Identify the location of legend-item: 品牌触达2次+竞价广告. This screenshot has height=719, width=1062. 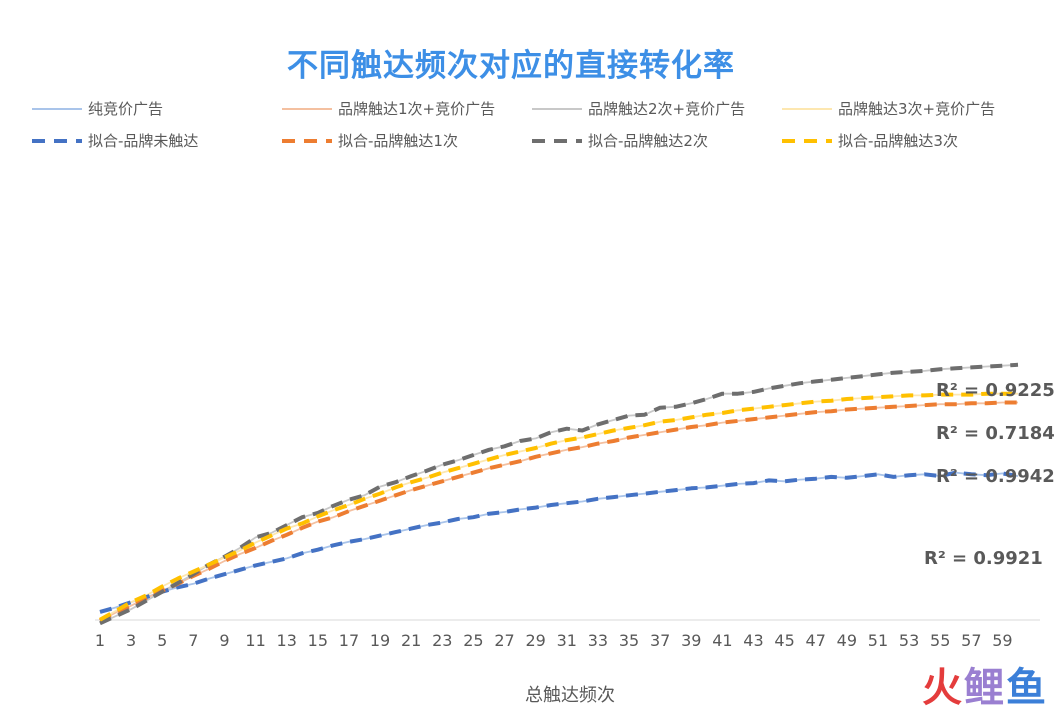
(638, 108).